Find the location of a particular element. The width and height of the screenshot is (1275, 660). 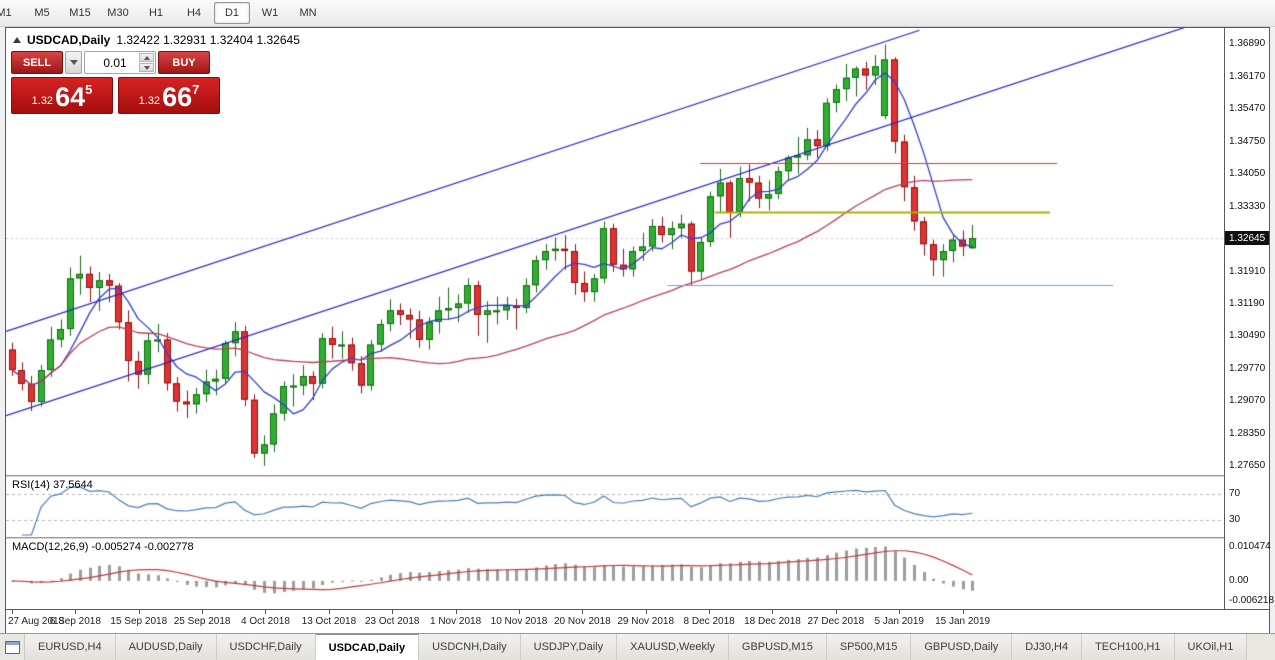

rsi-level-label: 70 is located at coordinates (1235, 493).